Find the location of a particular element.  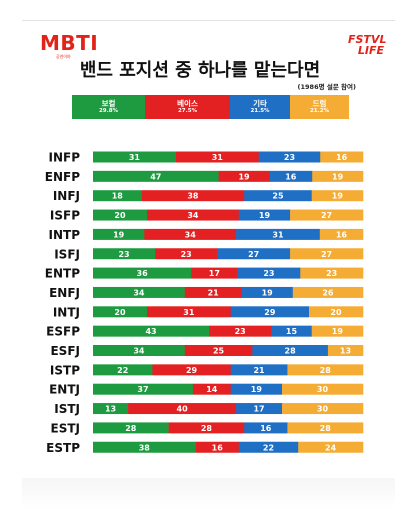

data-label-infj-2: 25 is located at coordinates (278, 196).